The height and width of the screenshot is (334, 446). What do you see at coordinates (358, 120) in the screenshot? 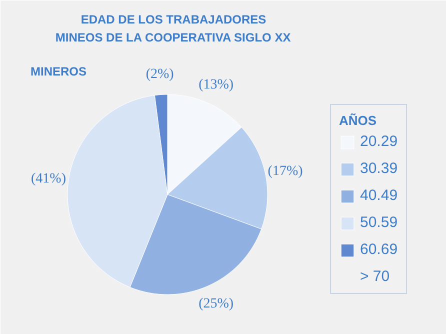
I see `legend-title: AÑOS` at bounding box center [358, 120].